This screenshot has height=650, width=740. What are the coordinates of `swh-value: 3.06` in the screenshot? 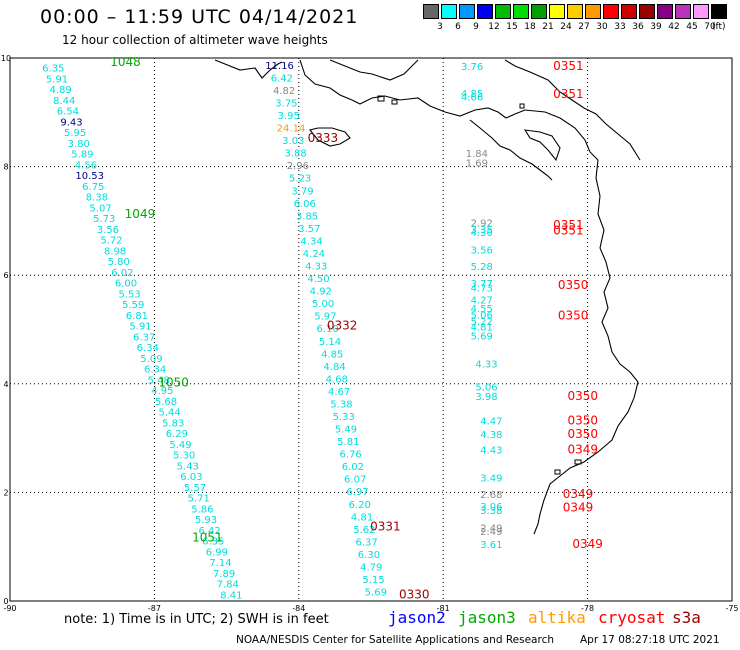 It's located at (491, 507).